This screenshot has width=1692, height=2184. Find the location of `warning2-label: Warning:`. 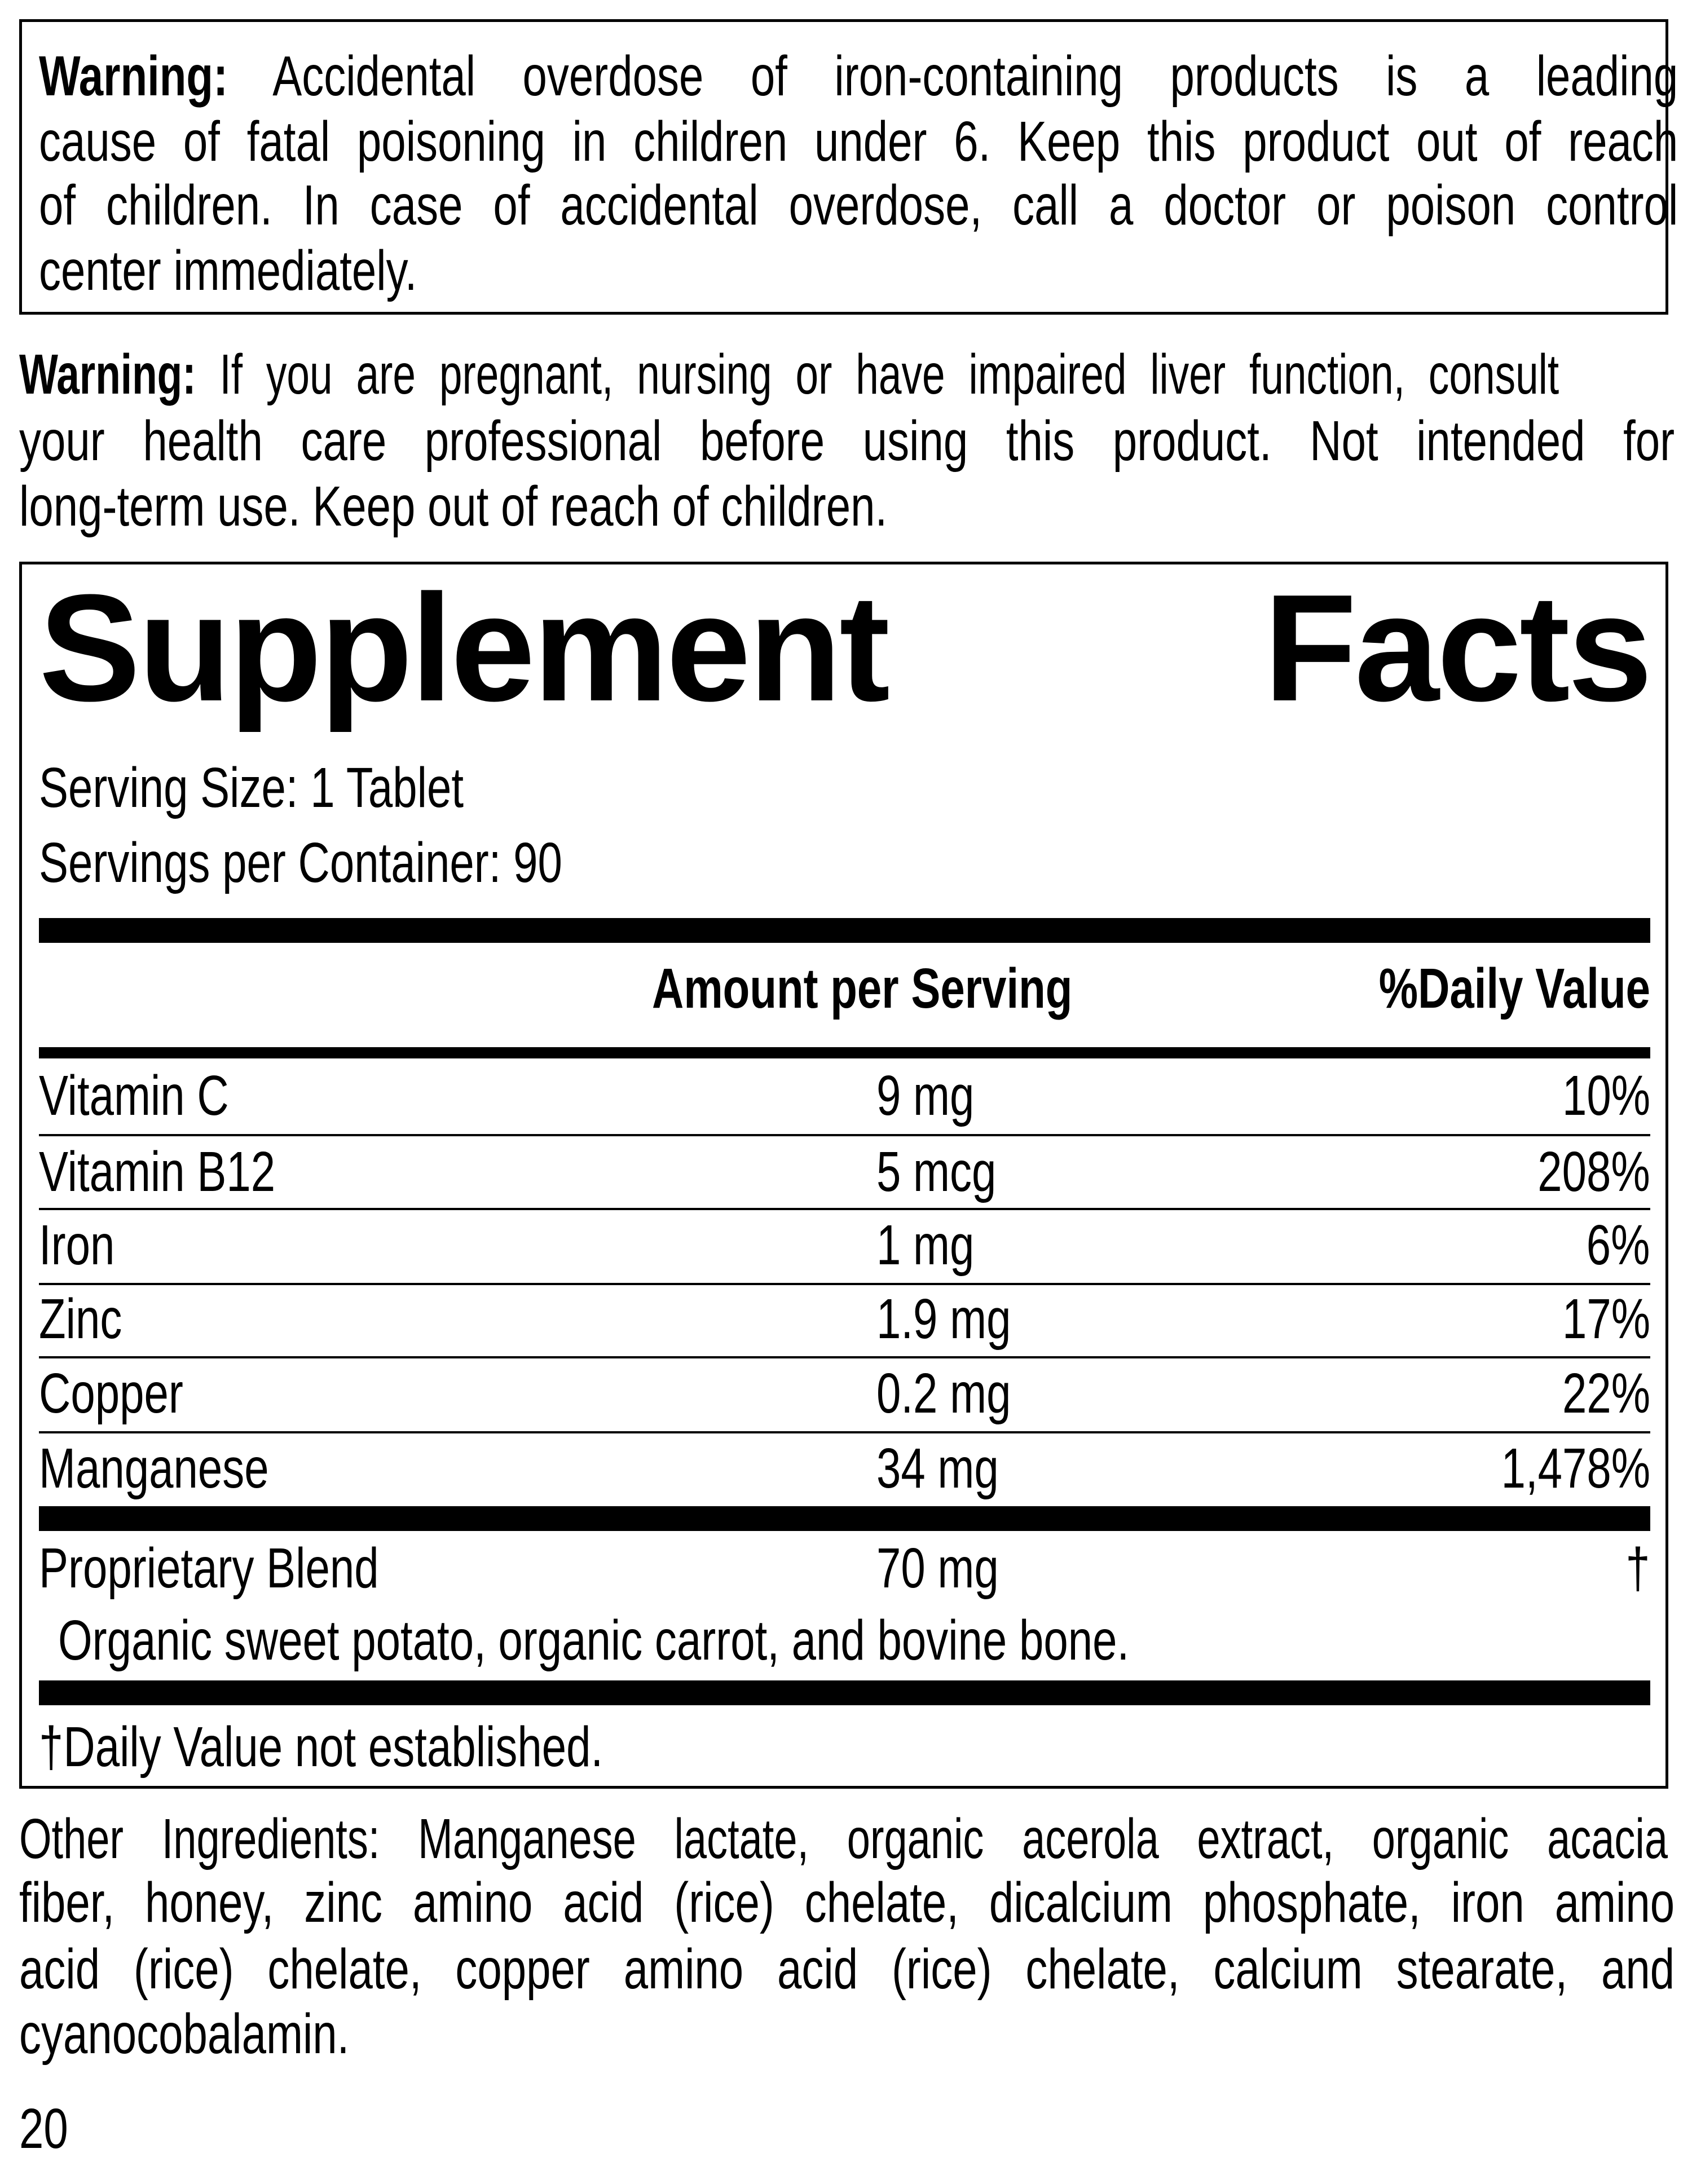

warning2-label: Warning: is located at coordinates (107, 374).